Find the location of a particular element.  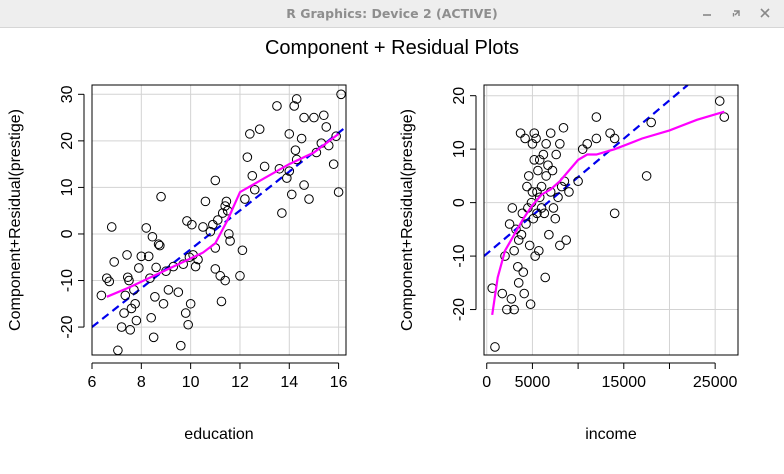

x-axis-label: income is located at coordinates (611, 434).